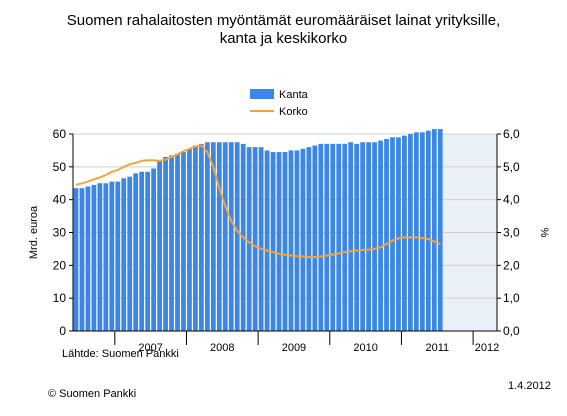 The height and width of the screenshot is (416, 567). What do you see at coordinates (294, 348) in the screenshot?
I see `tick-label-x: 2009` at bounding box center [294, 348].